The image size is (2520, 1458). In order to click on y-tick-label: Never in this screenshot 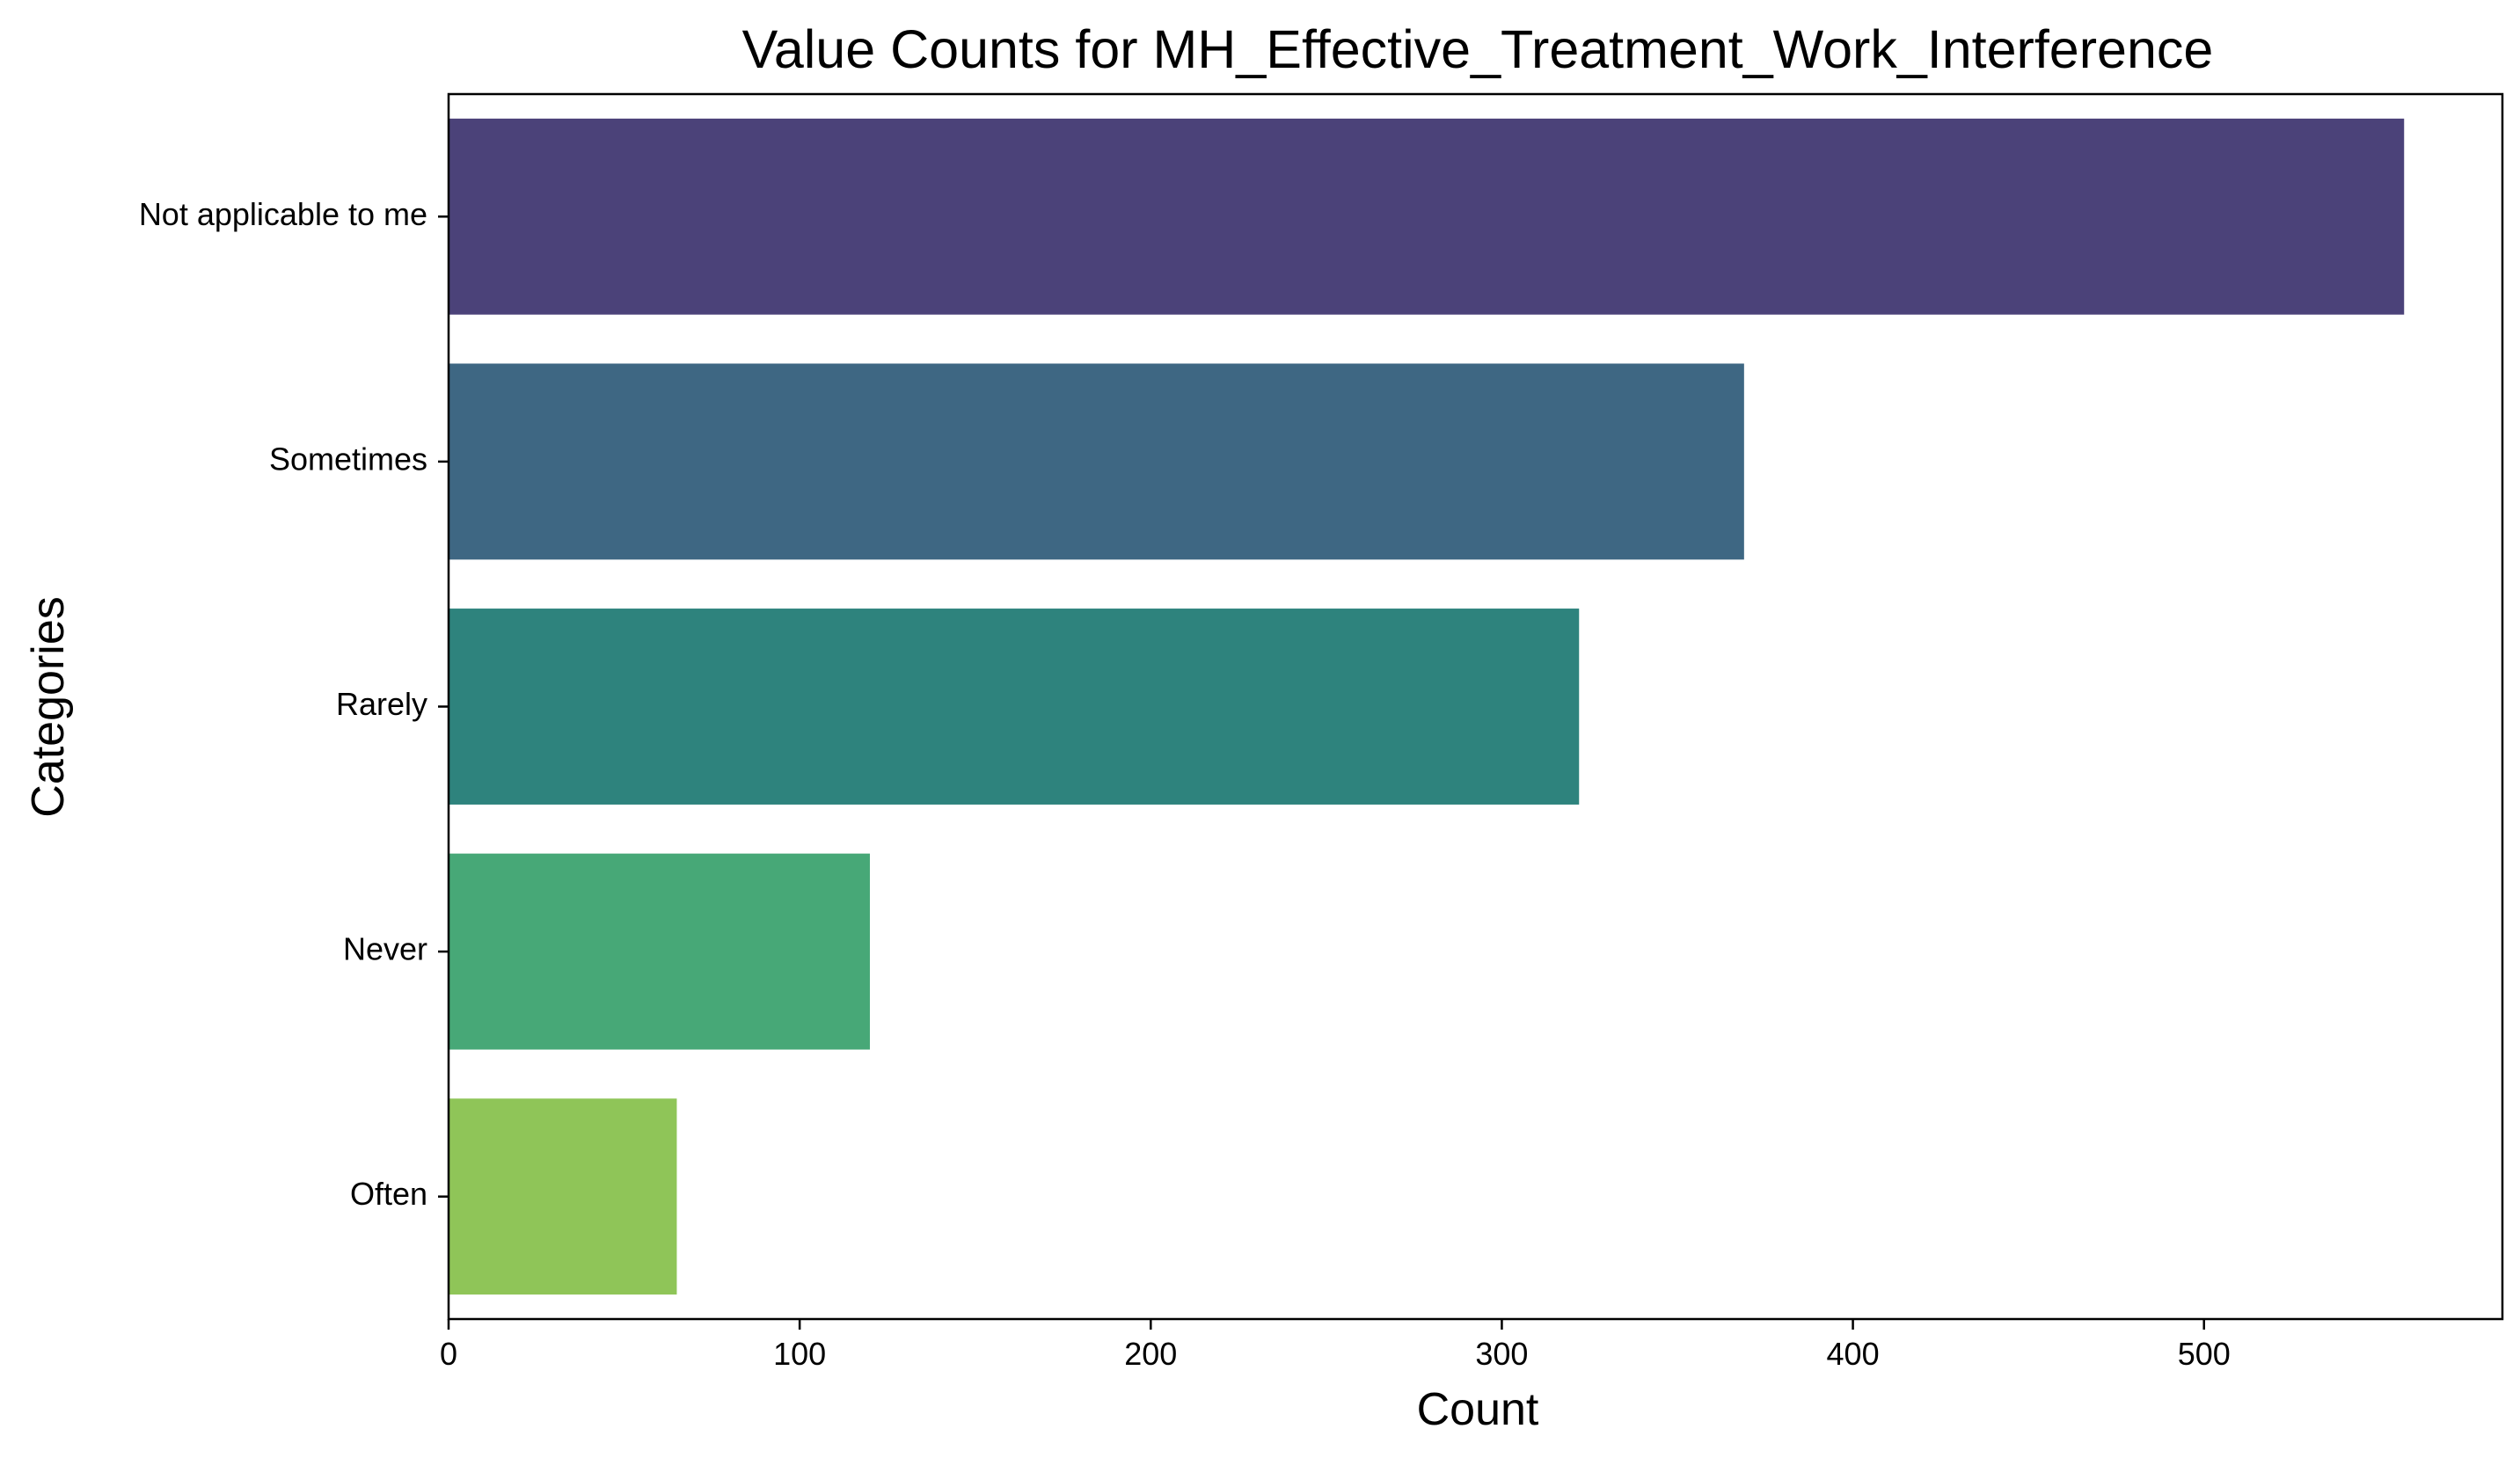, I will do `click(385, 949)`.